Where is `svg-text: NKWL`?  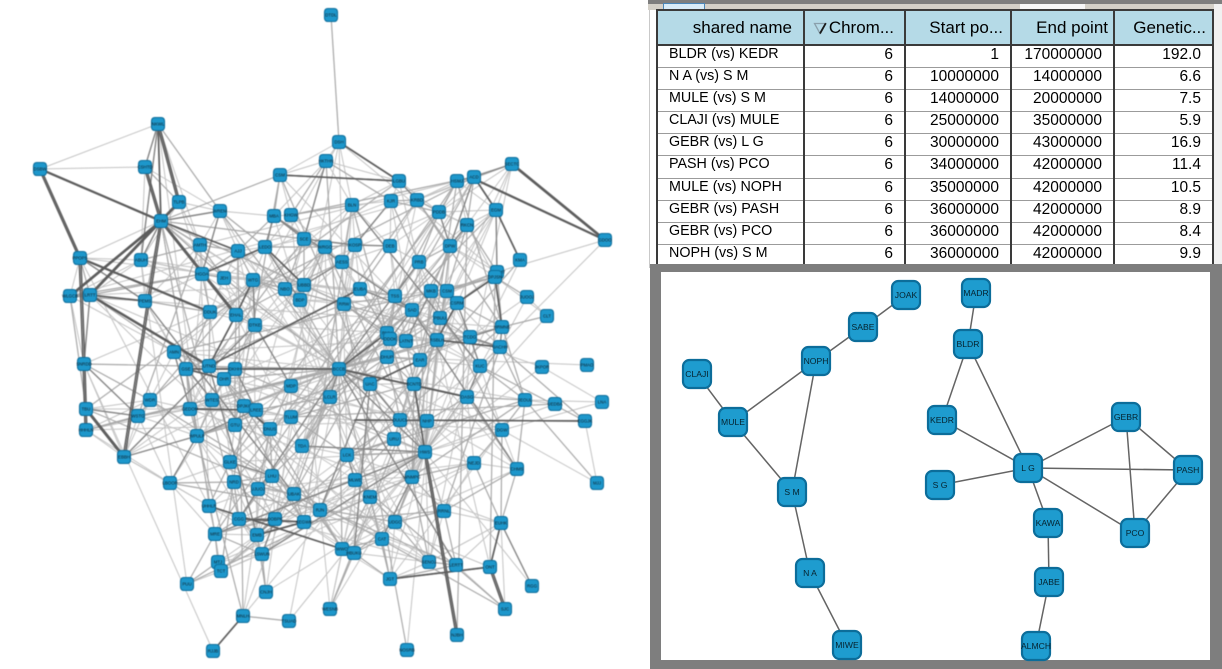
svg-text: NKWL is located at coordinates (158, 124).